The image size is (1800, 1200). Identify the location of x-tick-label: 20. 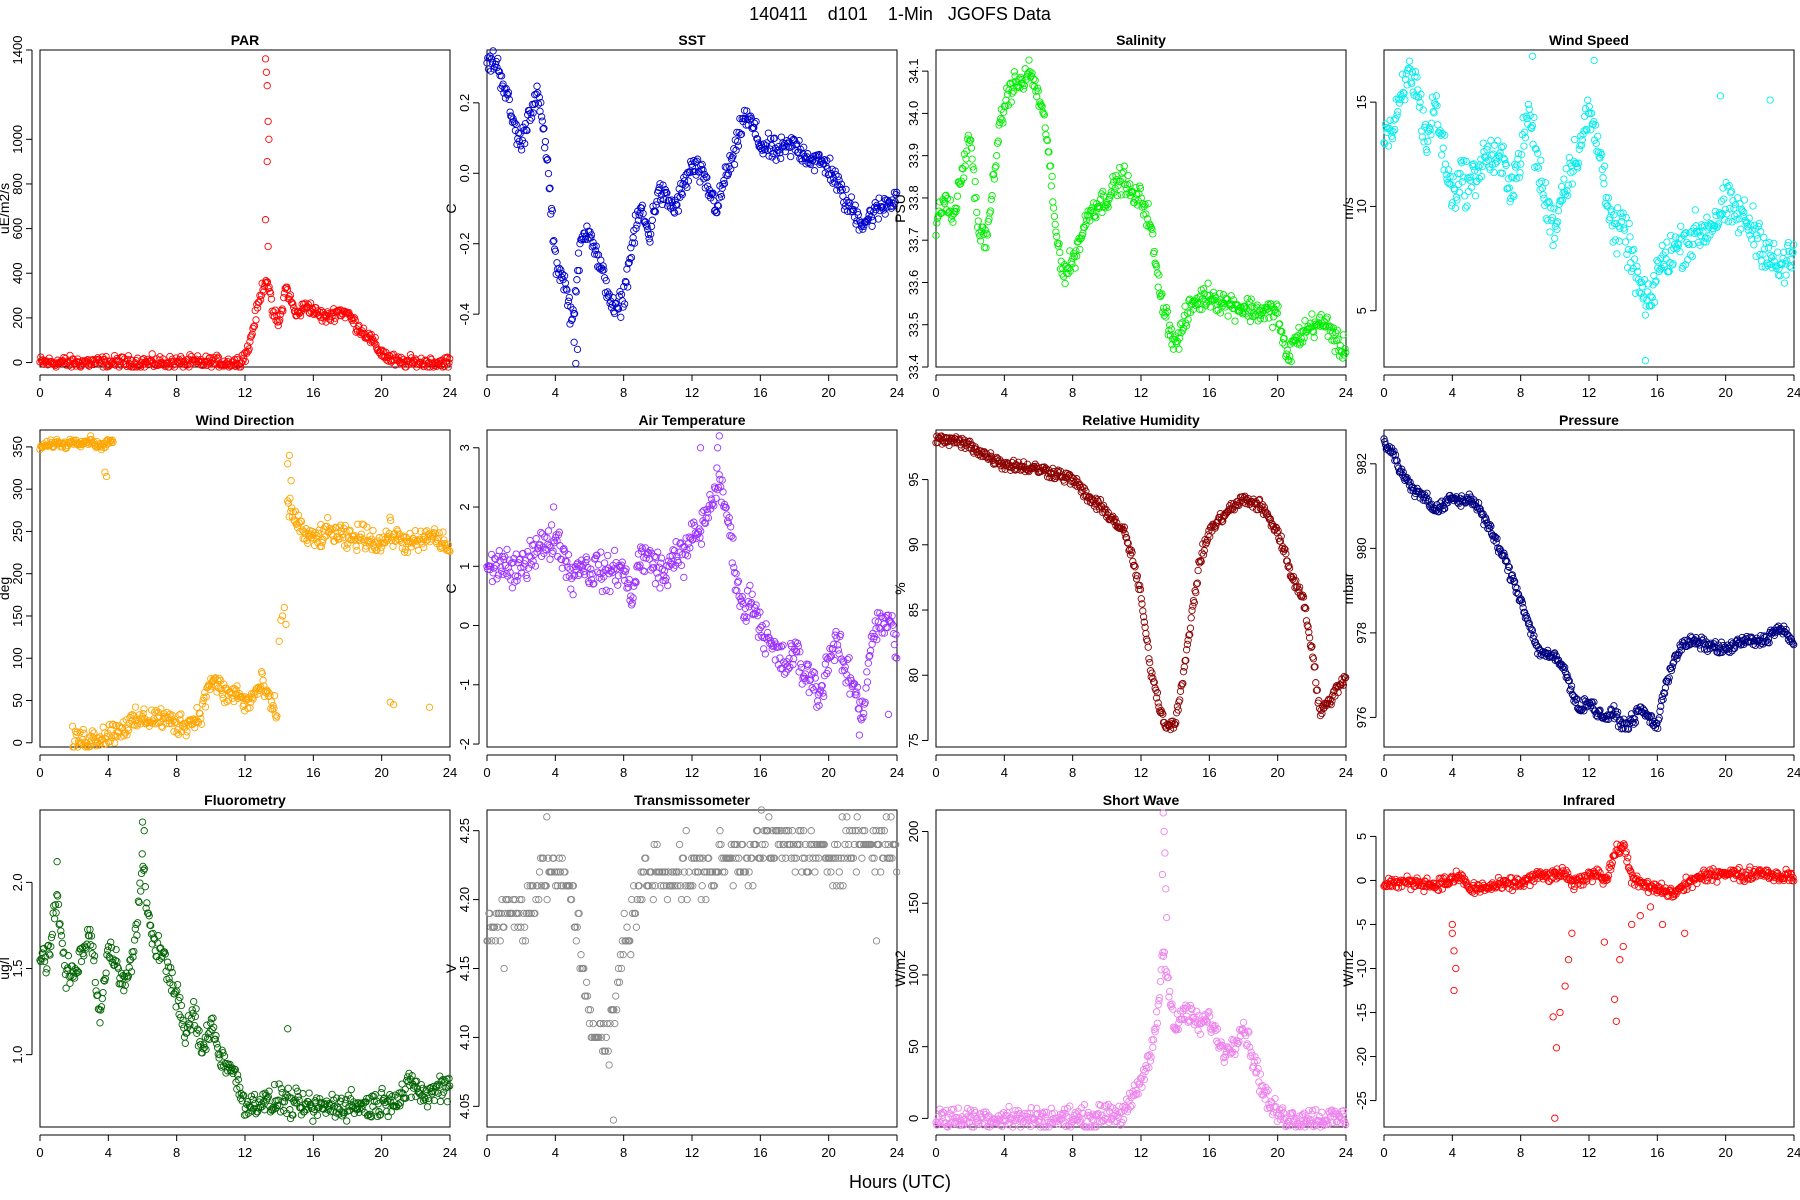
(381, 392).